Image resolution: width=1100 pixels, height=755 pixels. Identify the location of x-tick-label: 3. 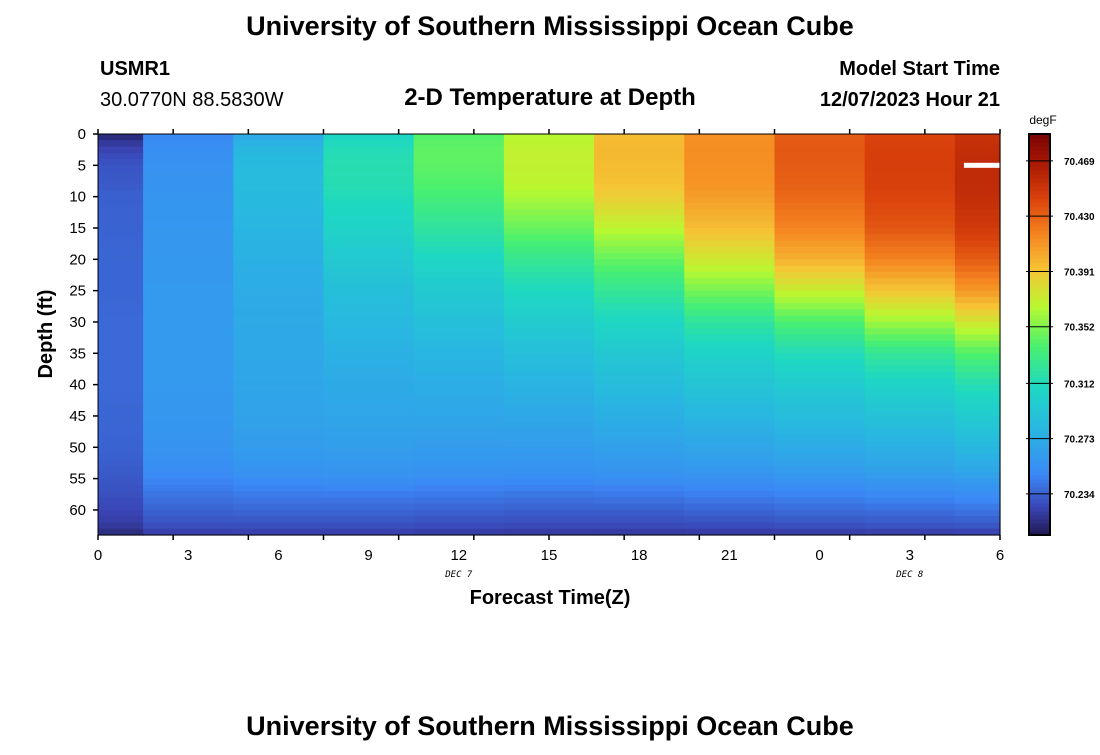
(188, 555).